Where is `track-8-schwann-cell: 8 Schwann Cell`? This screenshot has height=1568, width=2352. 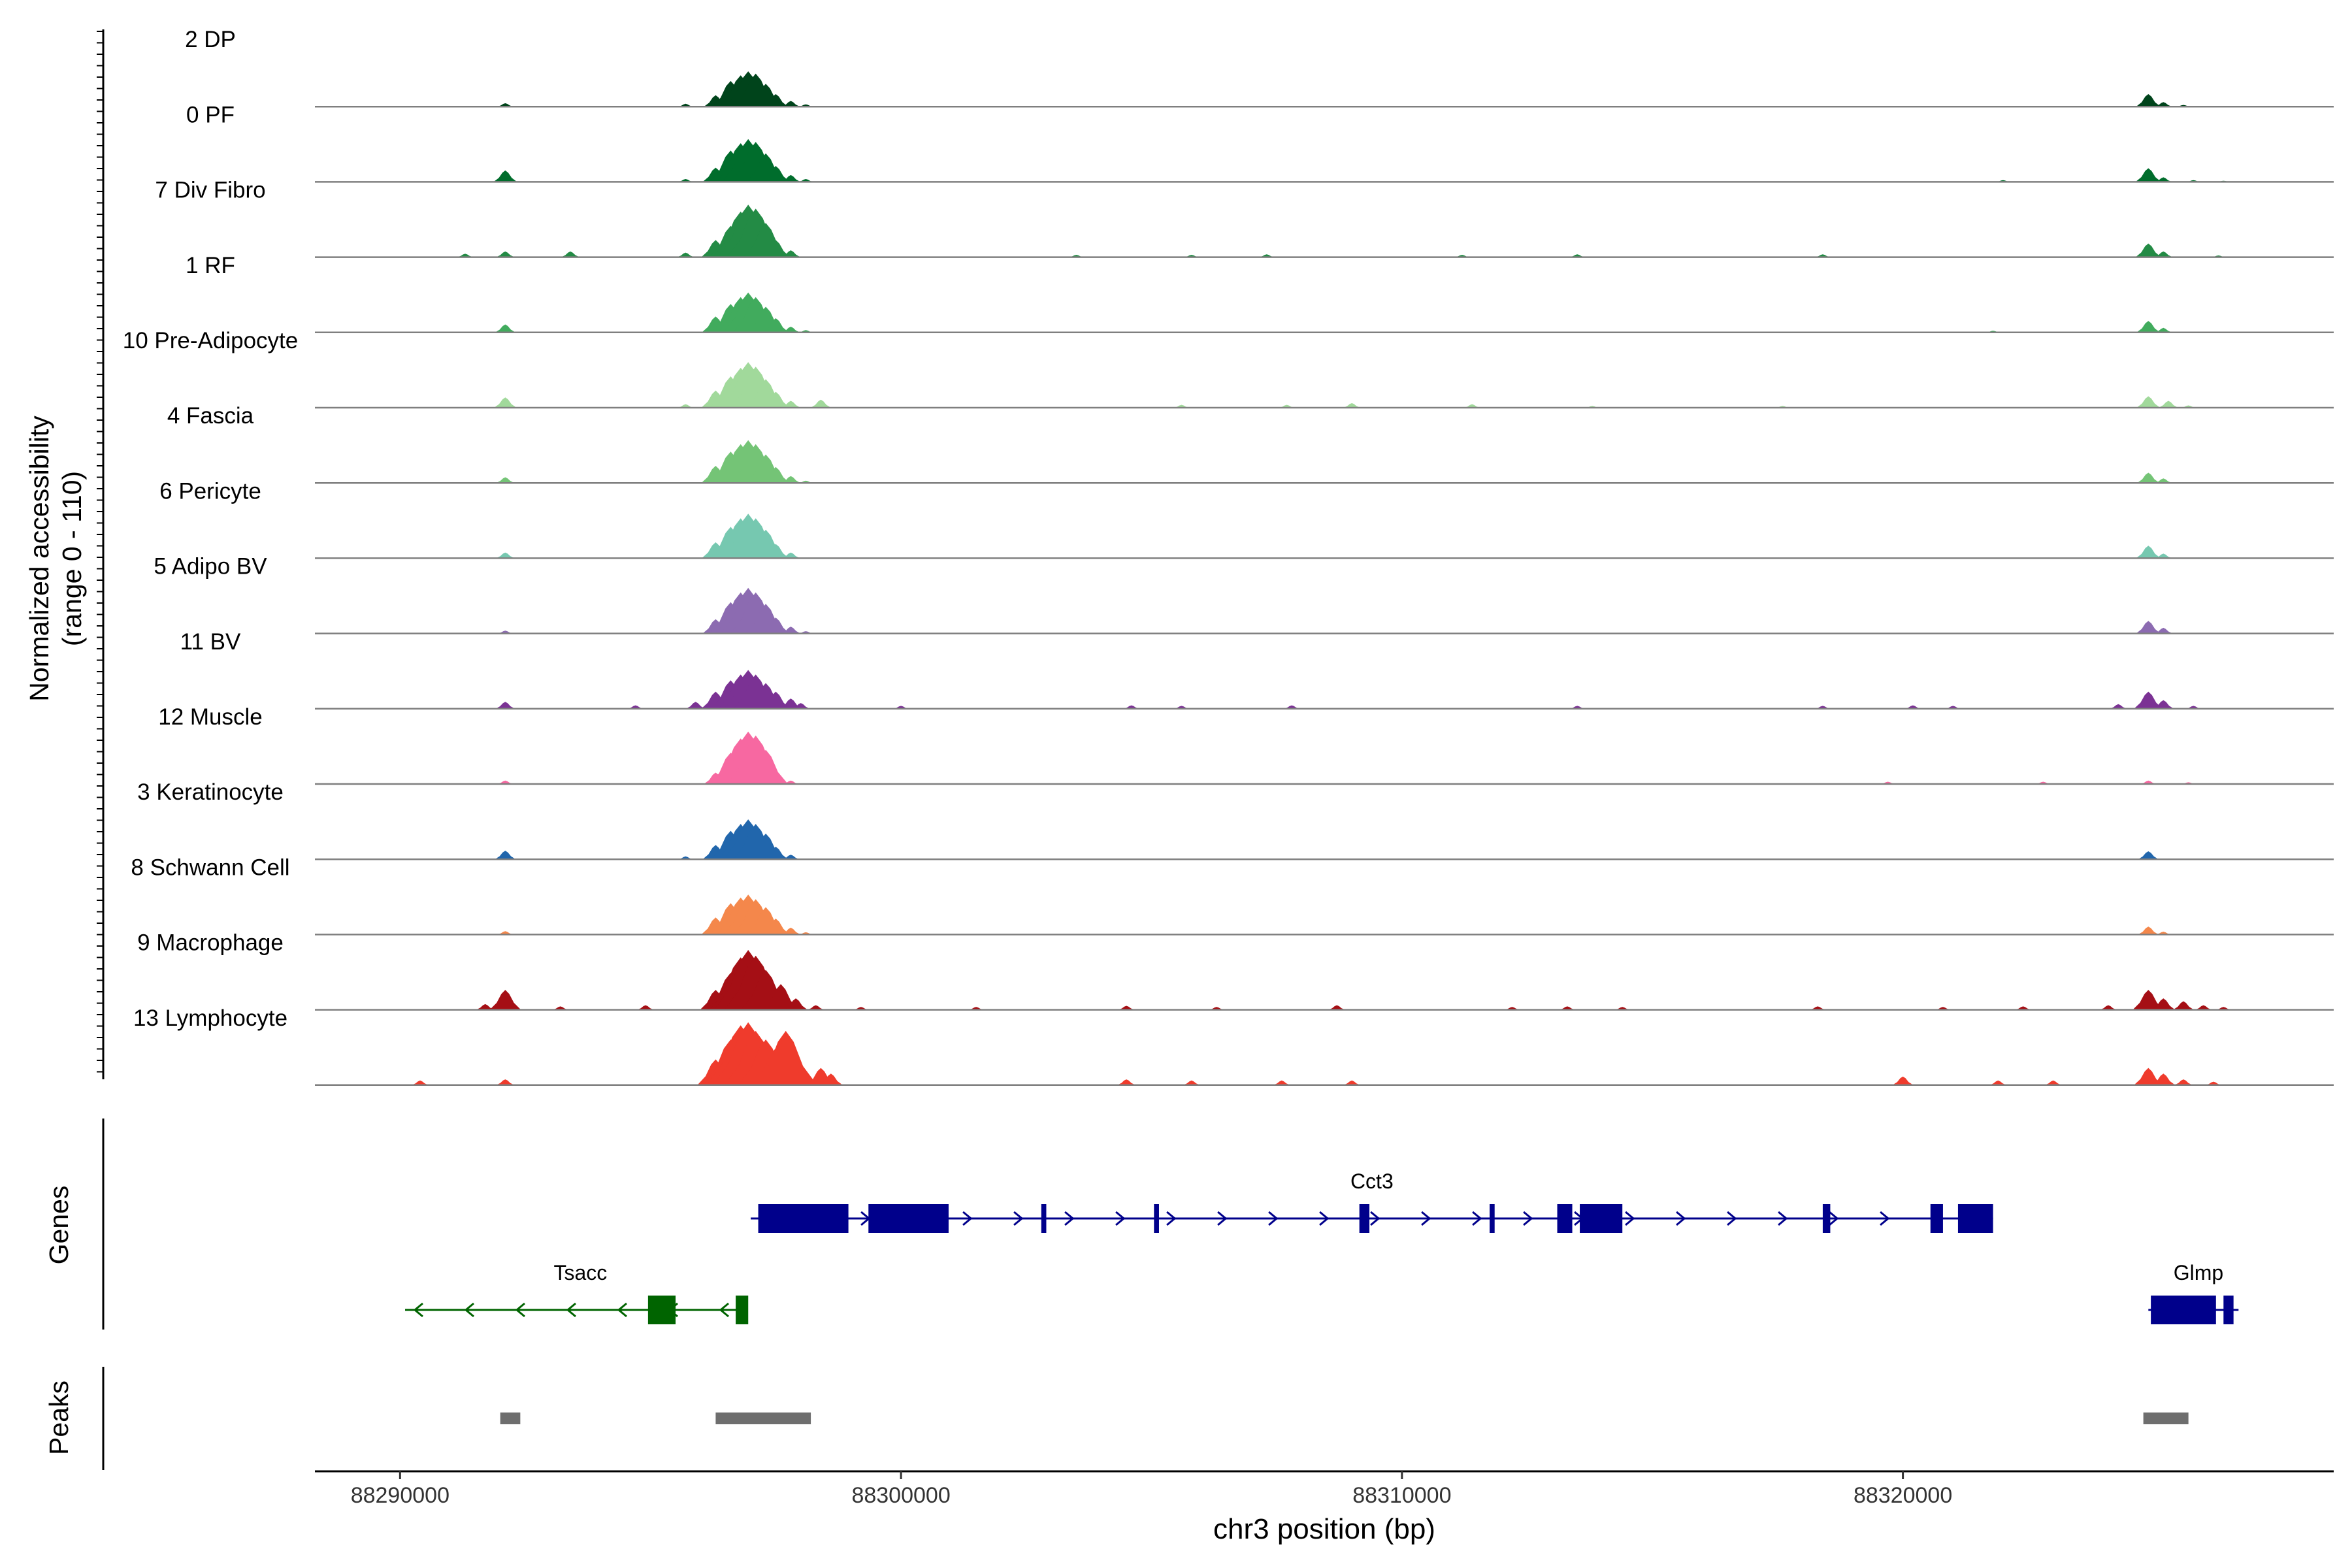 track-8-schwann-cell: 8 Schwann Cell is located at coordinates (1232, 895).